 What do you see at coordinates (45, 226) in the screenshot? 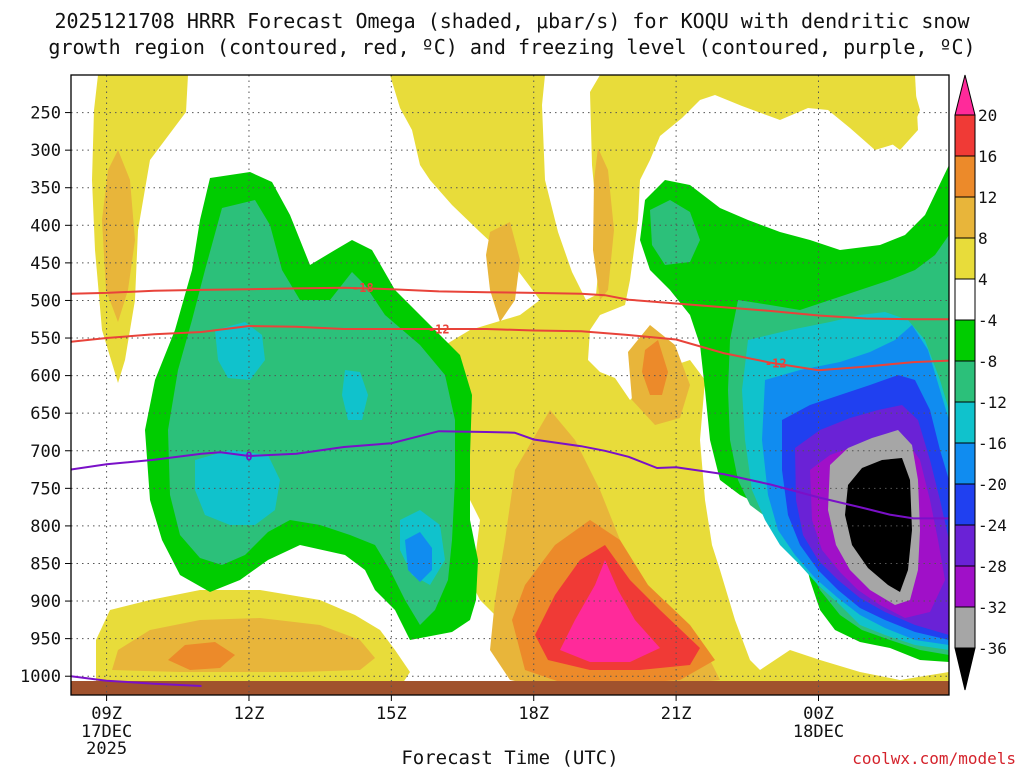
I see `y-tick-label: 400` at bounding box center [45, 226].